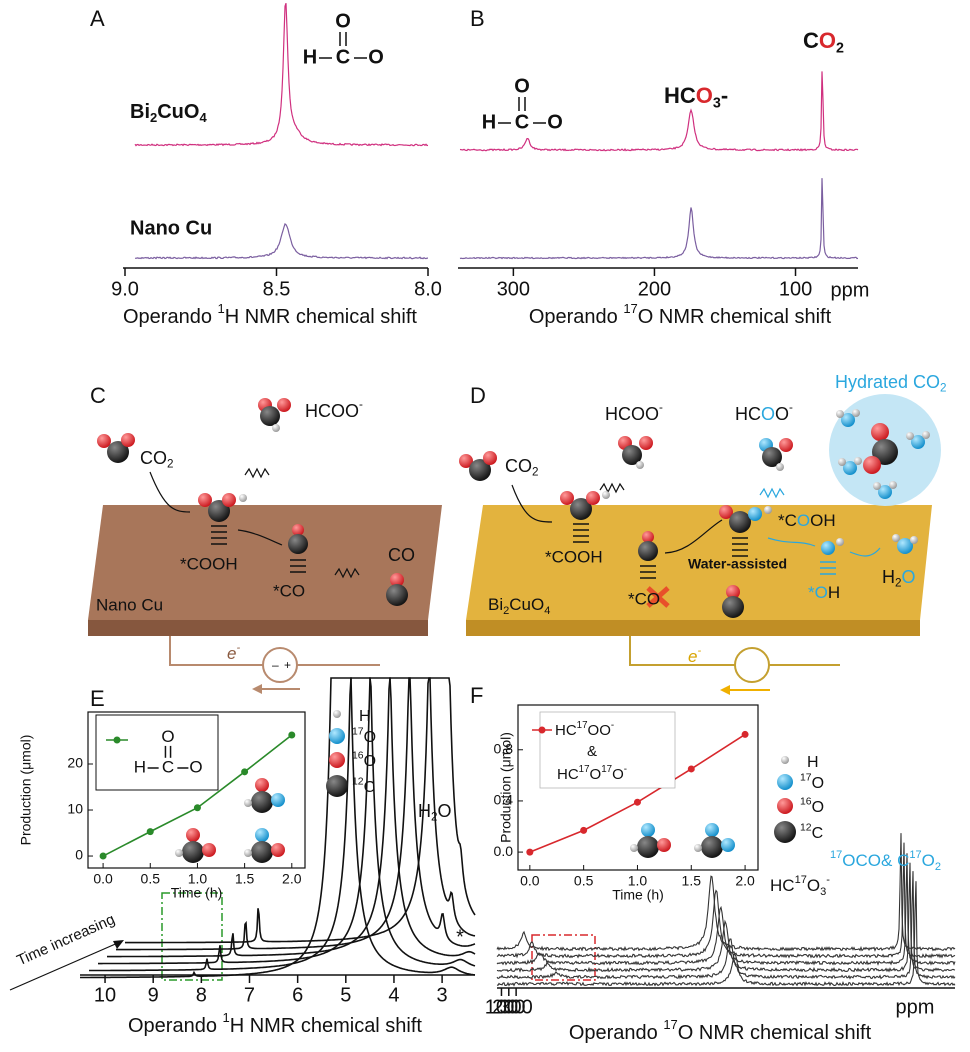 The image size is (970, 1052). I want to click on rich-label: HCO3-, so click(696, 97).